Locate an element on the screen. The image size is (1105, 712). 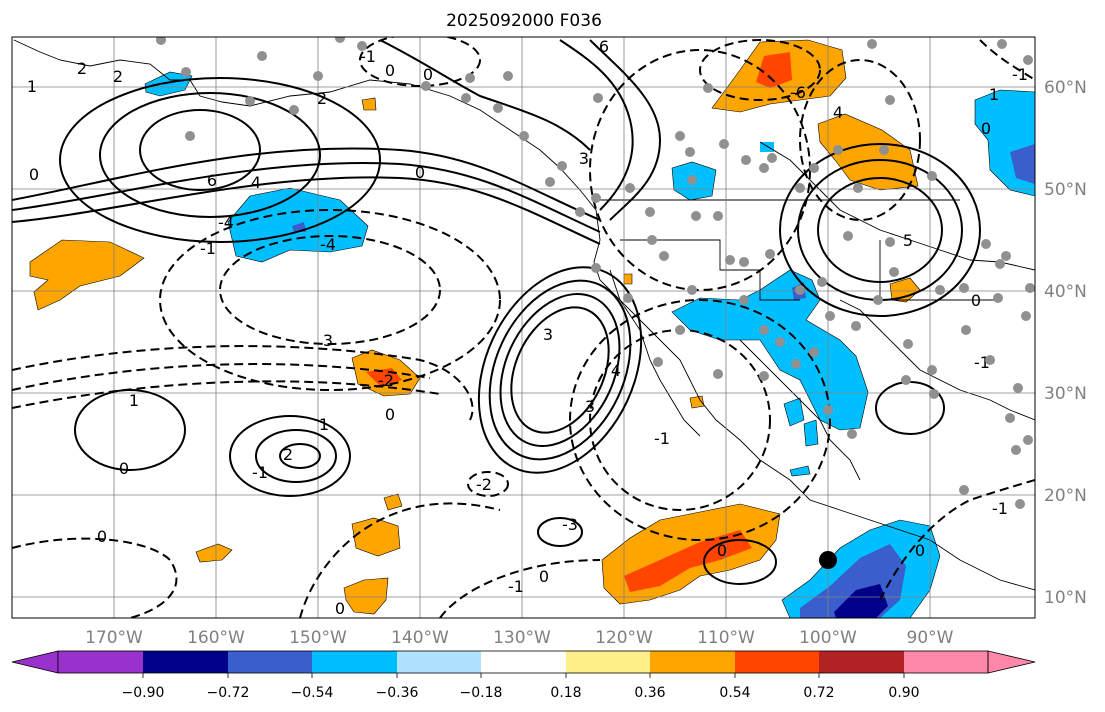
lon-label: 120°W is located at coordinates (624, 638).